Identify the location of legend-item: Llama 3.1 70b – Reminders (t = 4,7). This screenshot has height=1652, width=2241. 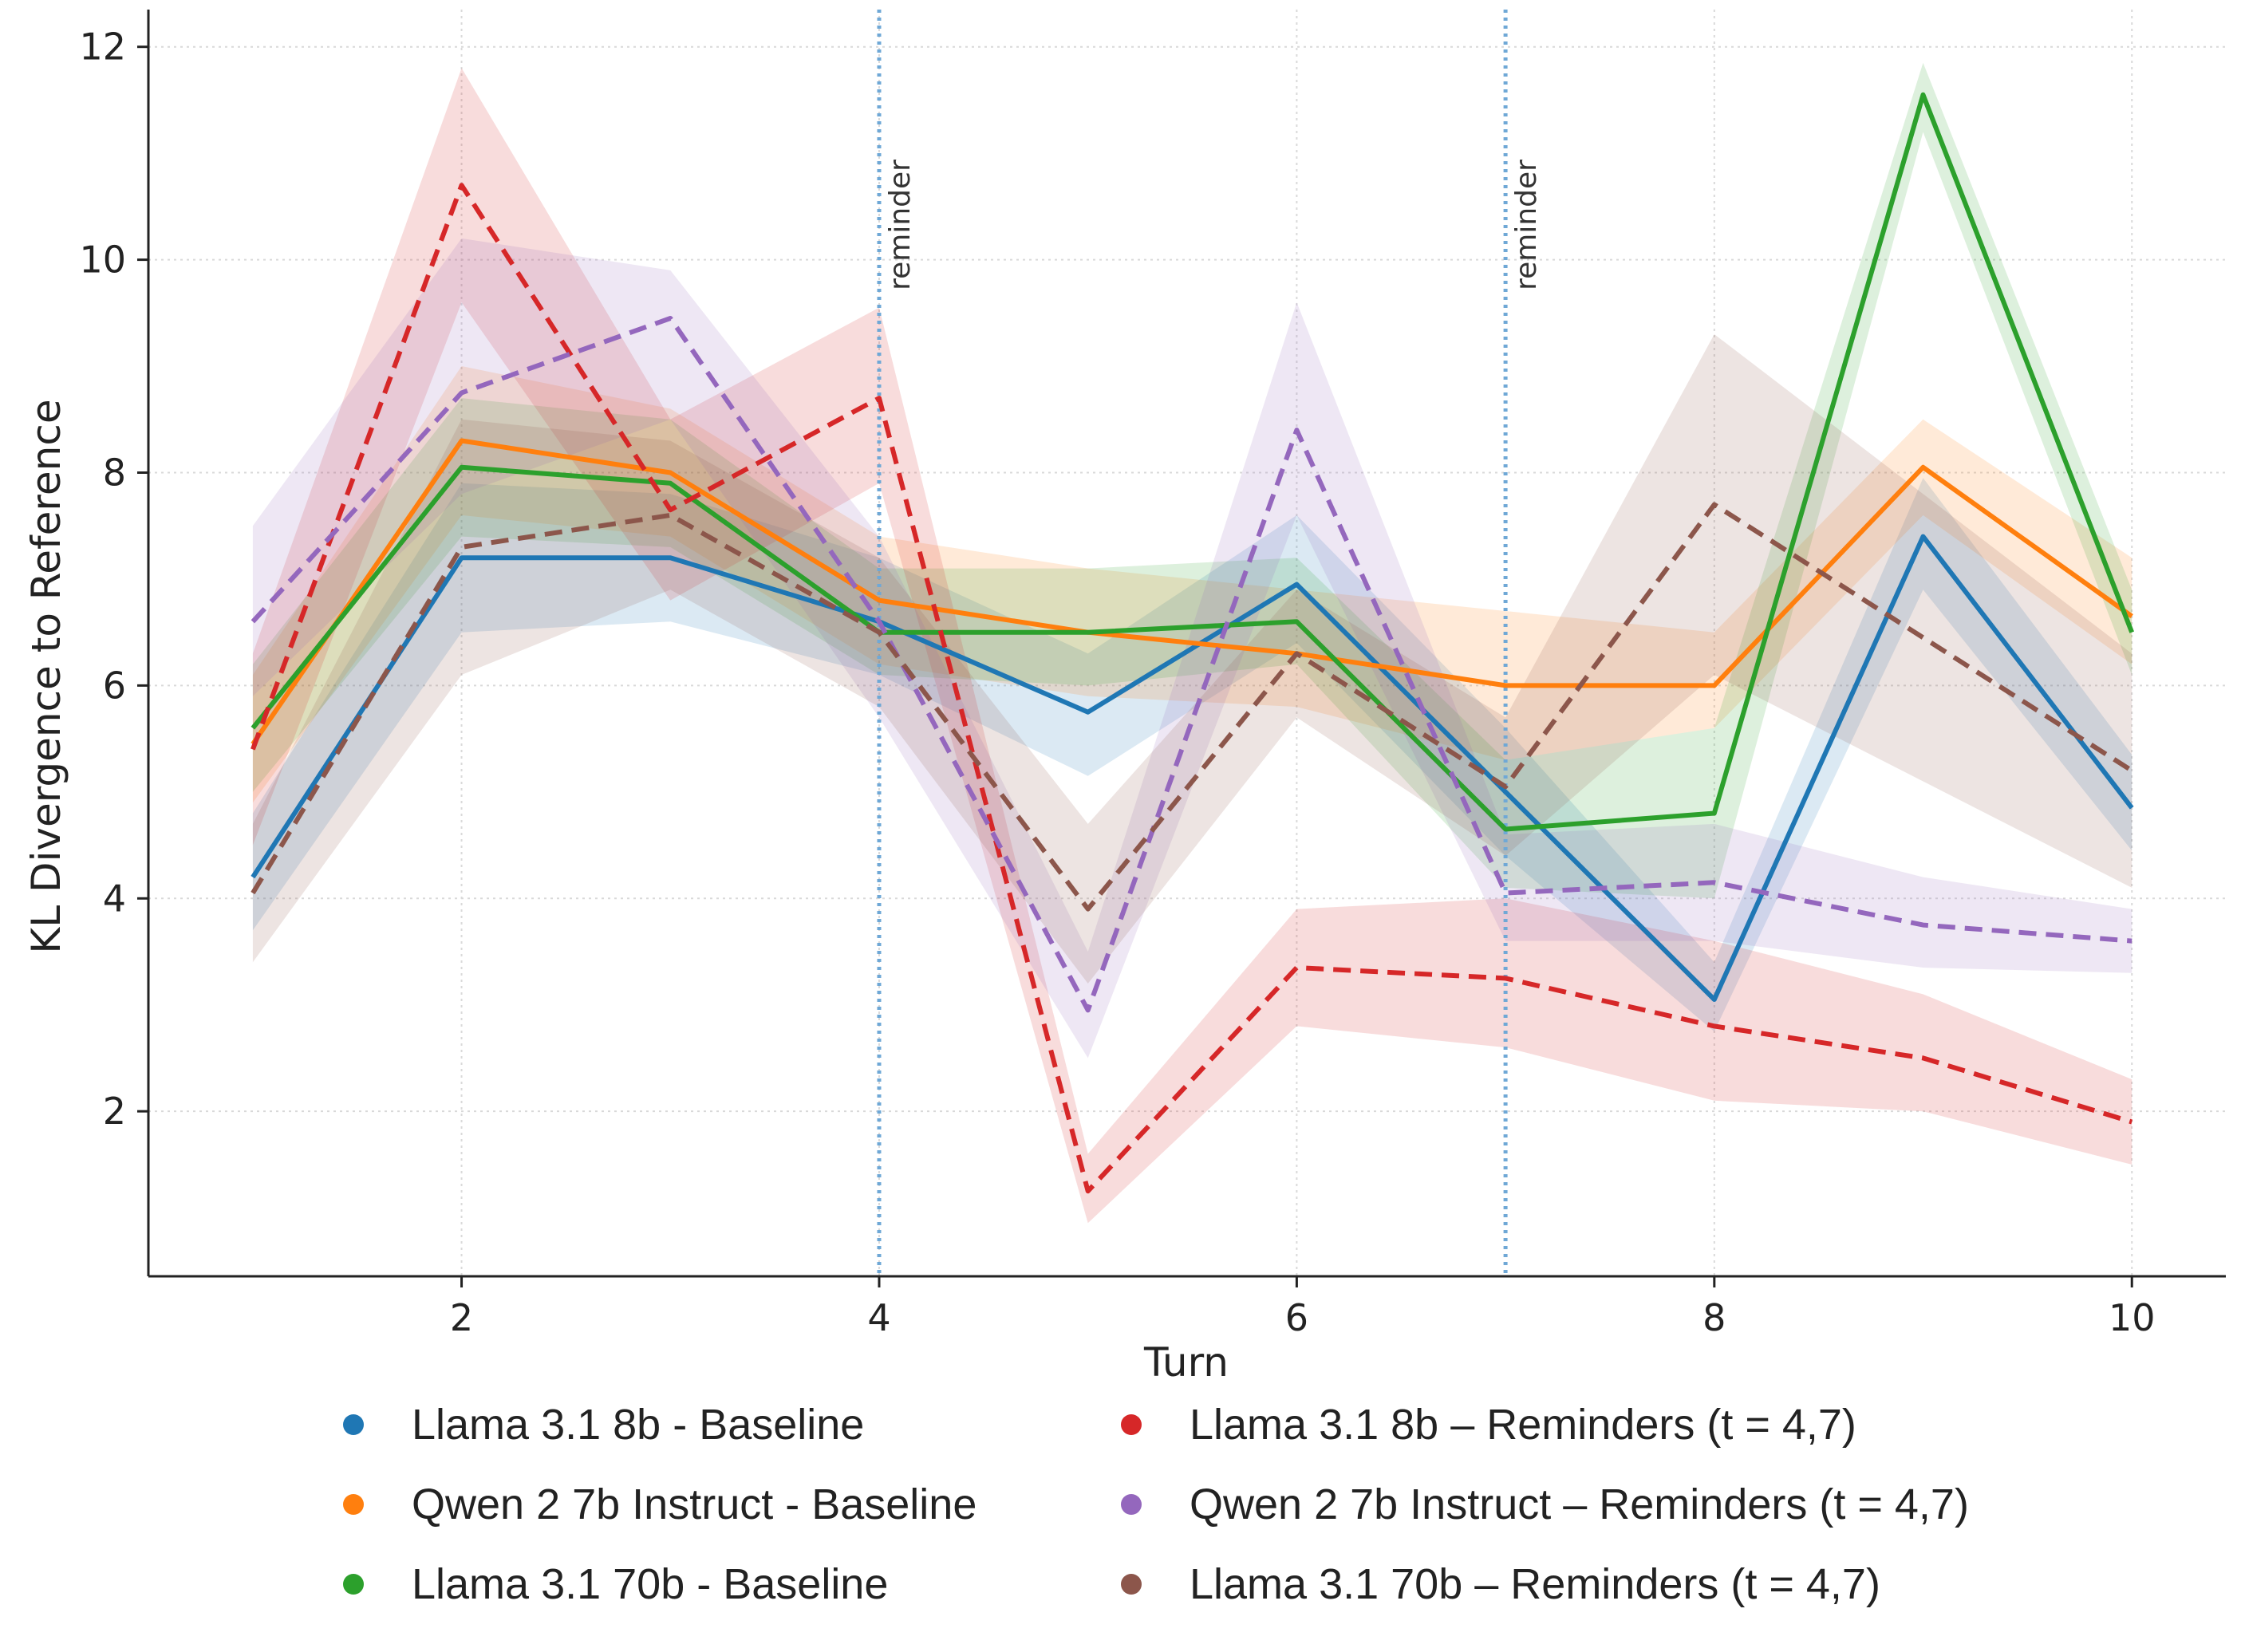
(1500, 1584).